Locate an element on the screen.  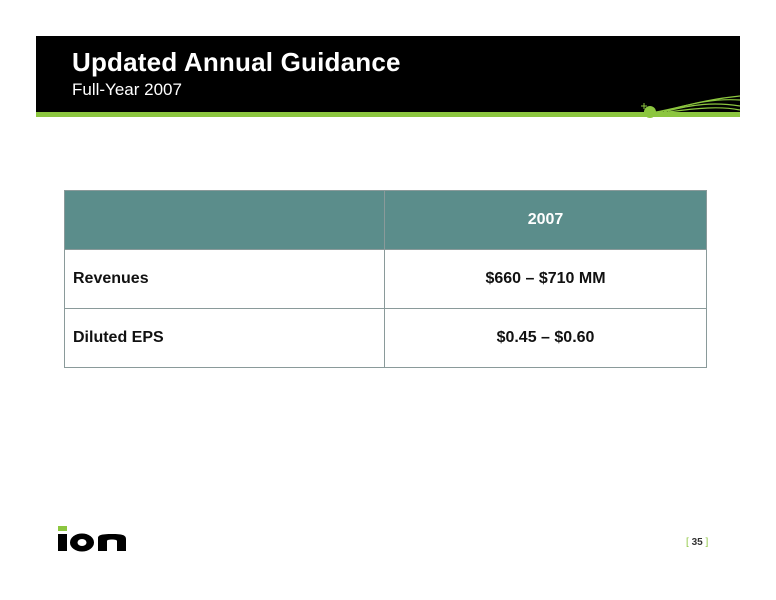
table-row: Diluted EPS $0.45 – $0.60 is located at coordinates (385, 338).